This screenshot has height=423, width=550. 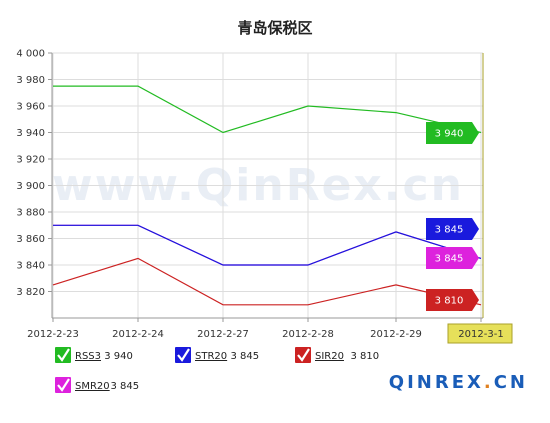 What do you see at coordinates (511, 382) in the screenshot?
I see `brand-text-tld: CN` at bounding box center [511, 382].